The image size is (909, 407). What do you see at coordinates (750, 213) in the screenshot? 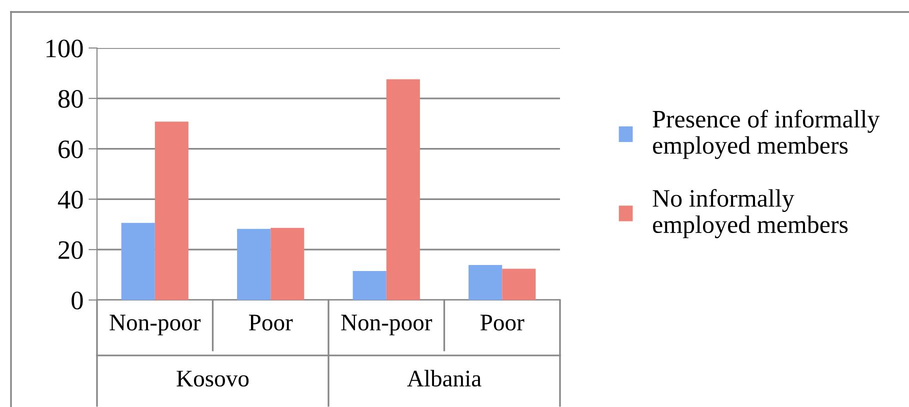
I see `legend-label: No informally employed members` at bounding box center [750, 213].